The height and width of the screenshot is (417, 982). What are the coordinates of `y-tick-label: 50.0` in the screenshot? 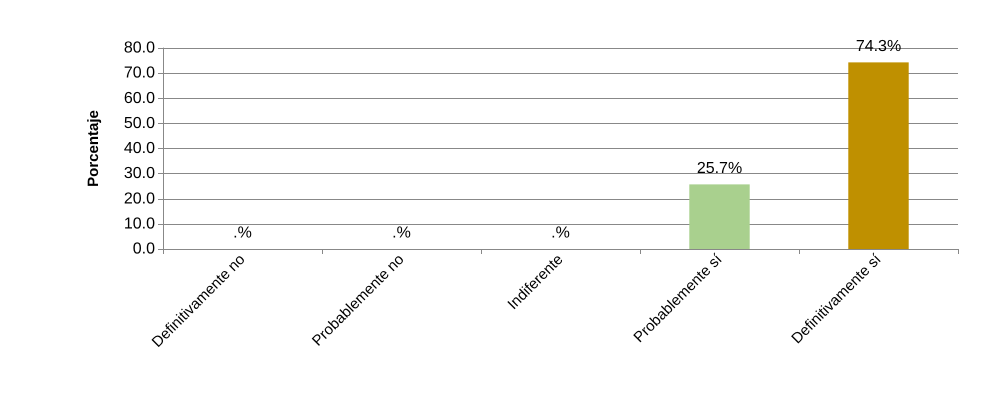 It's located at (140, 123).